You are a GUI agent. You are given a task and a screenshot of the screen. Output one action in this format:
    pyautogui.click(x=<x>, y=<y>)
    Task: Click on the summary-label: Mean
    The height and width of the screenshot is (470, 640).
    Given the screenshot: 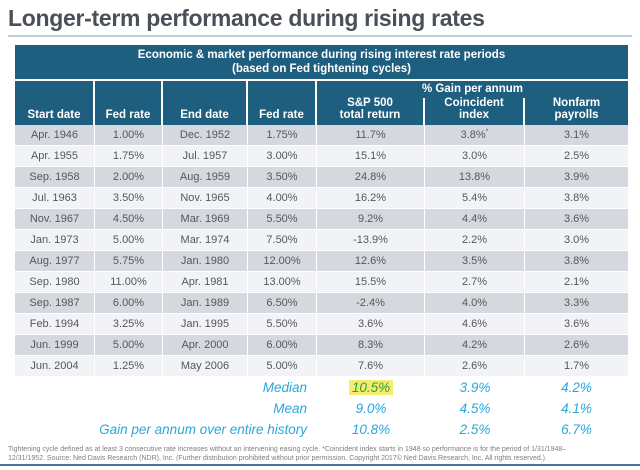 What is the action you would take?
    pyautogui.click(x=290, y=408)
    